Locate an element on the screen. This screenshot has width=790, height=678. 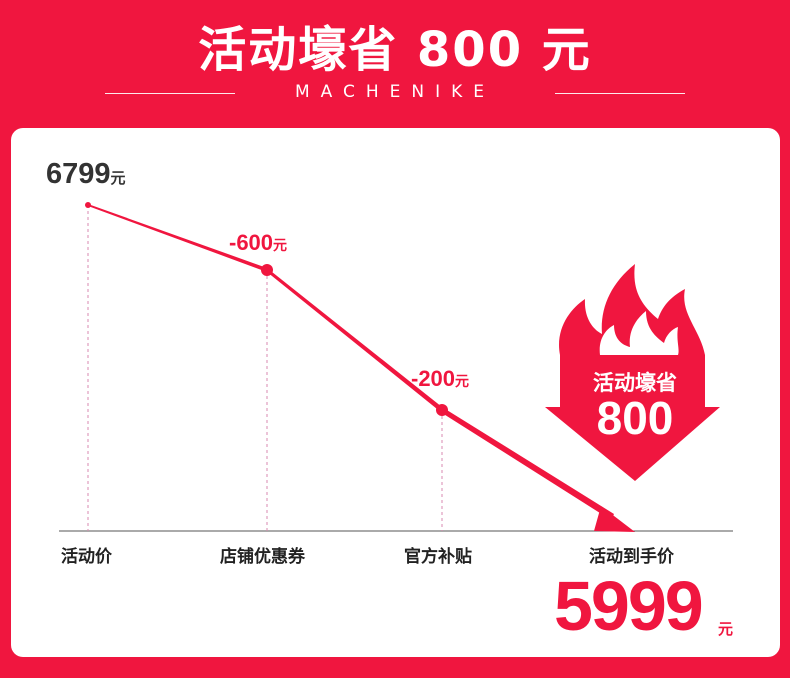
page-title: 活动壕省 800 元 is located at coordinates (395, 50).